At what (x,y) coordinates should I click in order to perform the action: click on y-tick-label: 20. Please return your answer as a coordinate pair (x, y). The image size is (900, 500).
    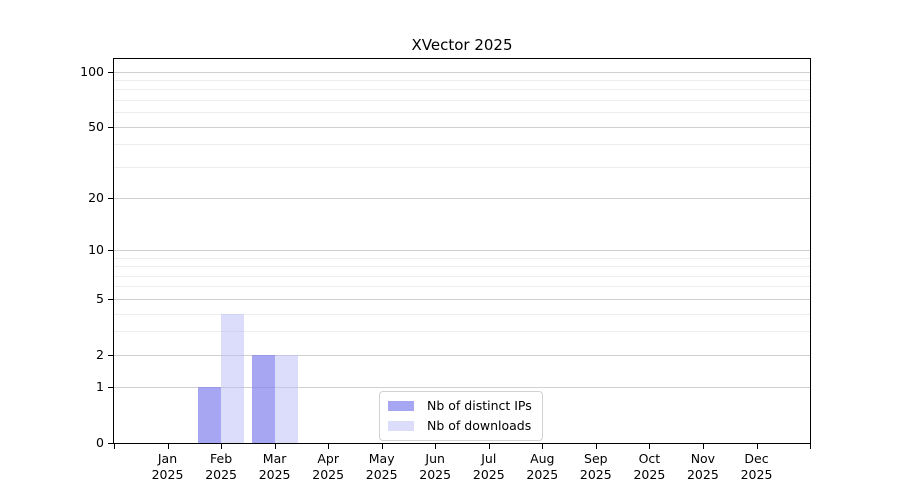
    Looking at the image, I should click on (96, 197).